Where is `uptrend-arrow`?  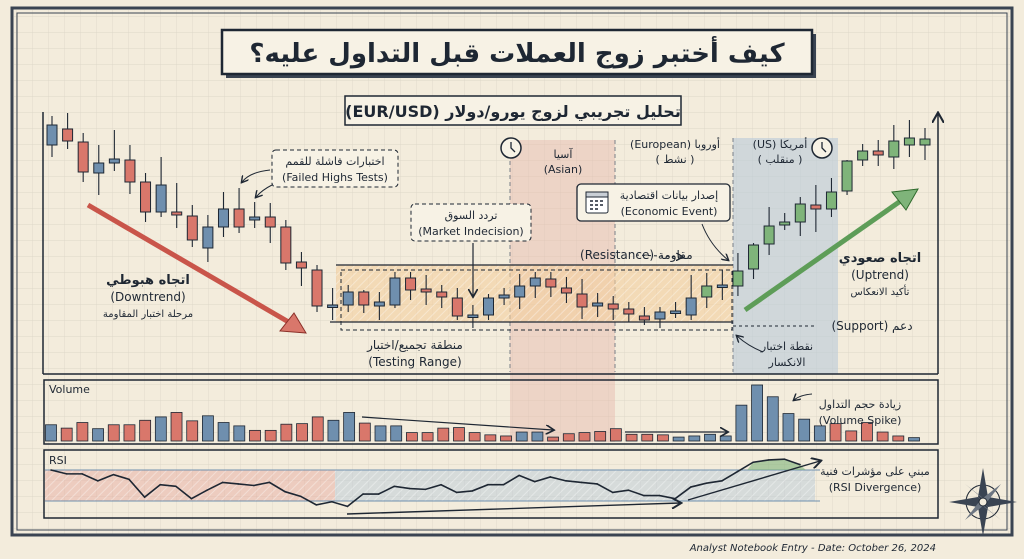 uptrend-arrow is located at coordinates (831, 250).